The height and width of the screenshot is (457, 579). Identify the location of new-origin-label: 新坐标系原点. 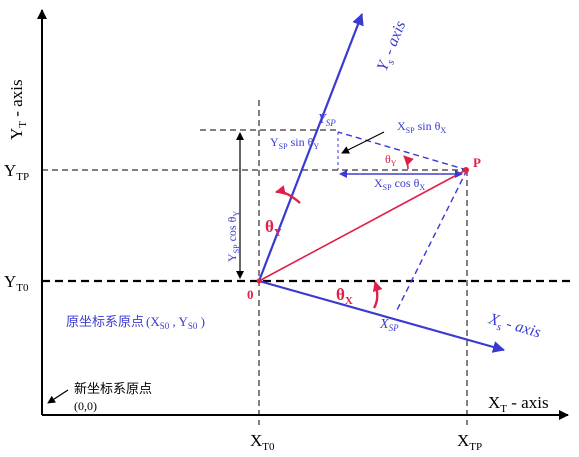
(113, 388).